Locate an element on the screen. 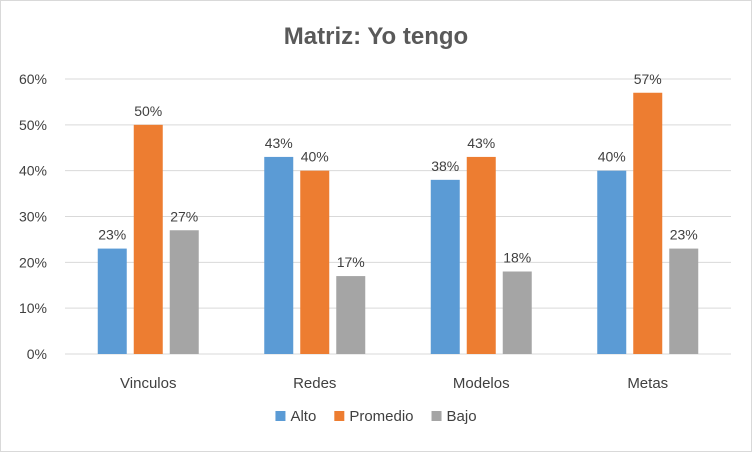  y-tick-label: 40% is located at coordinates (33, 171).